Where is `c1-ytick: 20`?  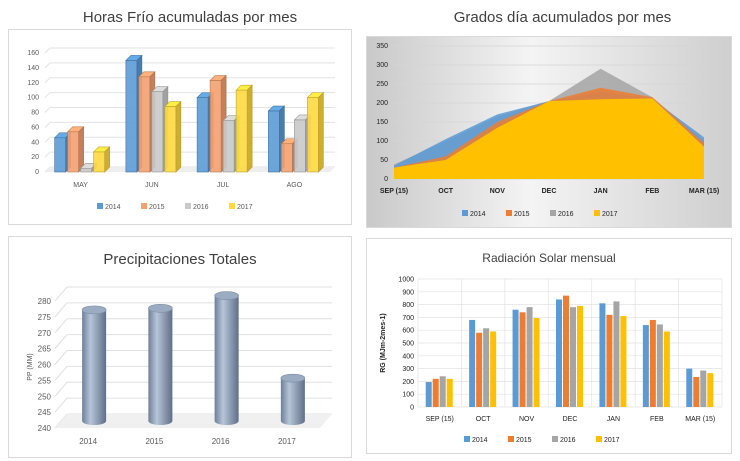
c1-ytick: 20 is located at coordinates (35, 157).